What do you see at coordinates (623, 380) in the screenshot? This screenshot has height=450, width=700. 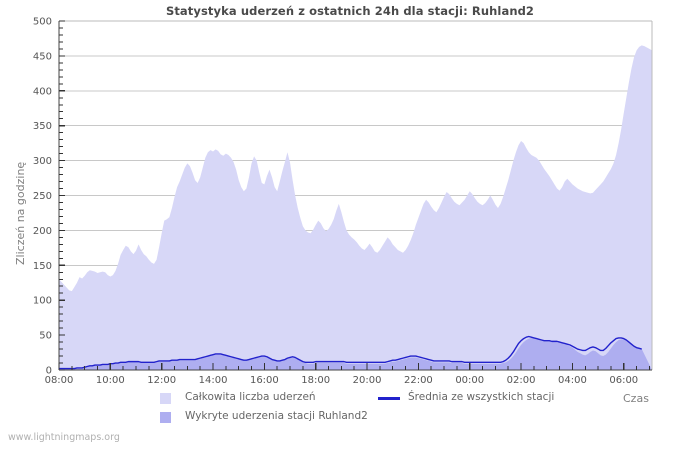 I see `svg-text: 06:00` at bounding box center [623, 380].